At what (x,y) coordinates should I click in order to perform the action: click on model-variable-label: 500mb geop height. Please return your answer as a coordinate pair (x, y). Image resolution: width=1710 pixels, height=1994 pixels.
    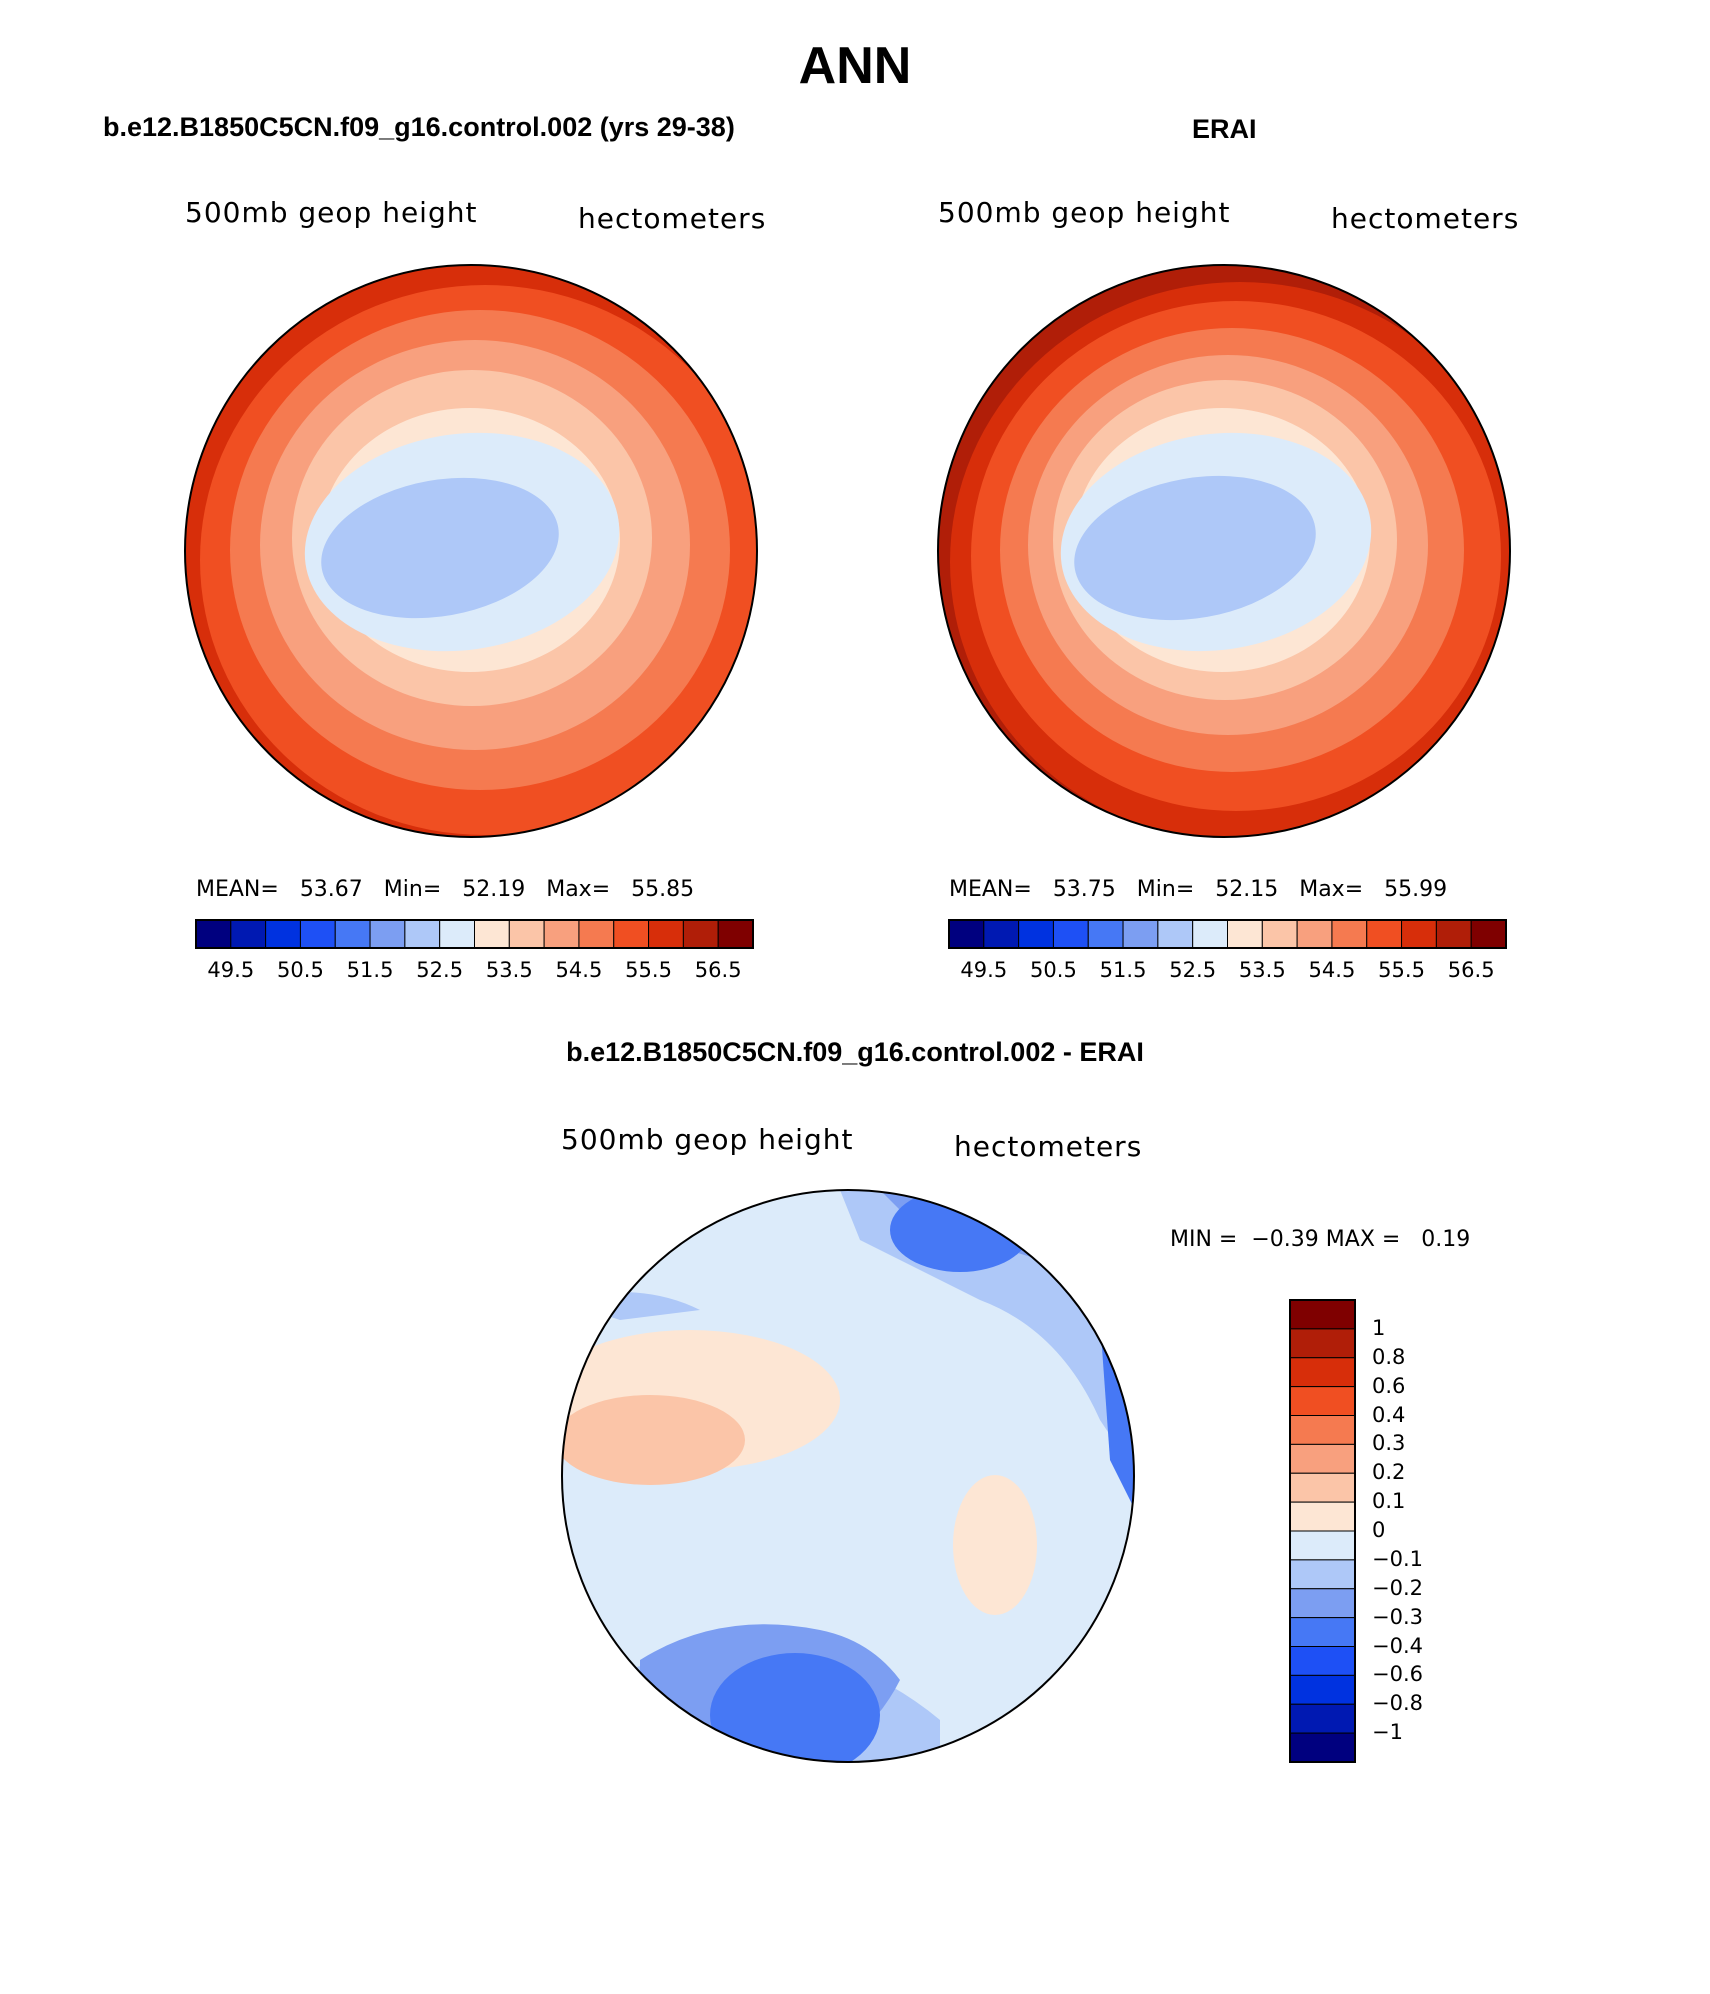
    Looking at the image, I should click on (331, 212).